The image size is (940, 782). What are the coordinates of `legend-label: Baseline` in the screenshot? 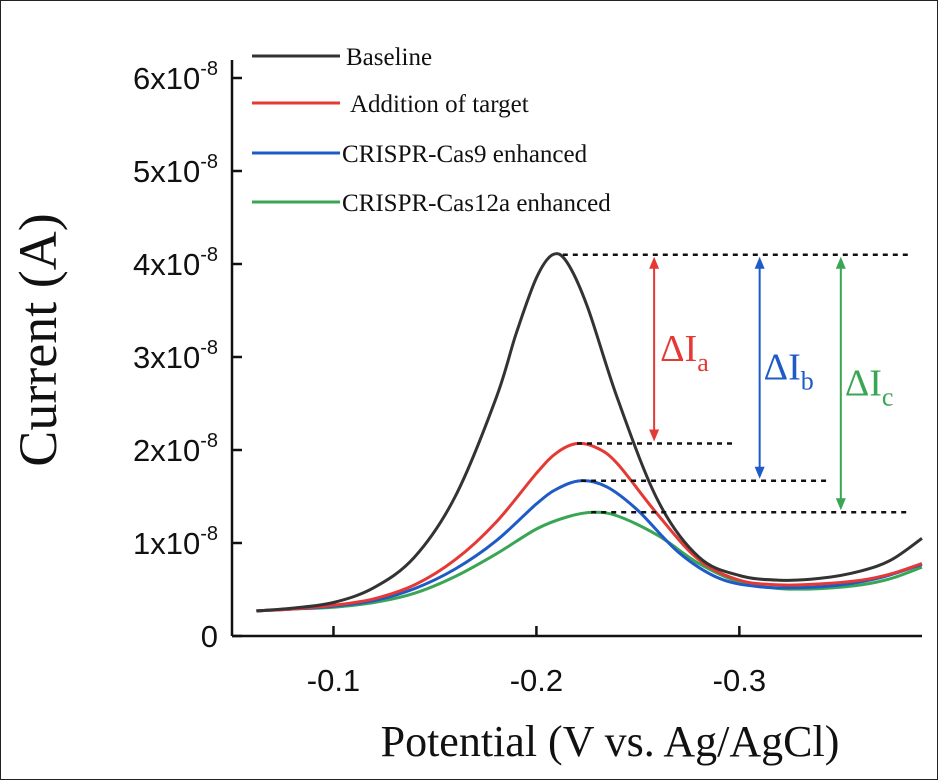 It's located at (389, 57).